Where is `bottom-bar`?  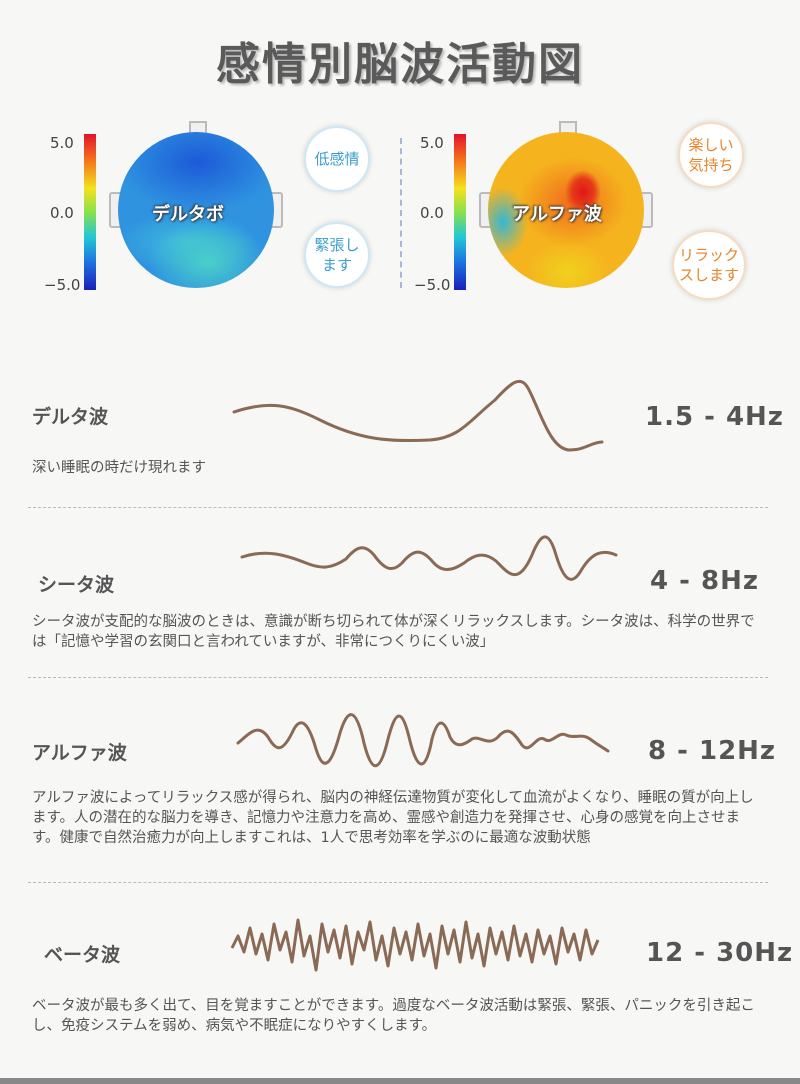 bottom-bar is located at coordinates (400, 1081).